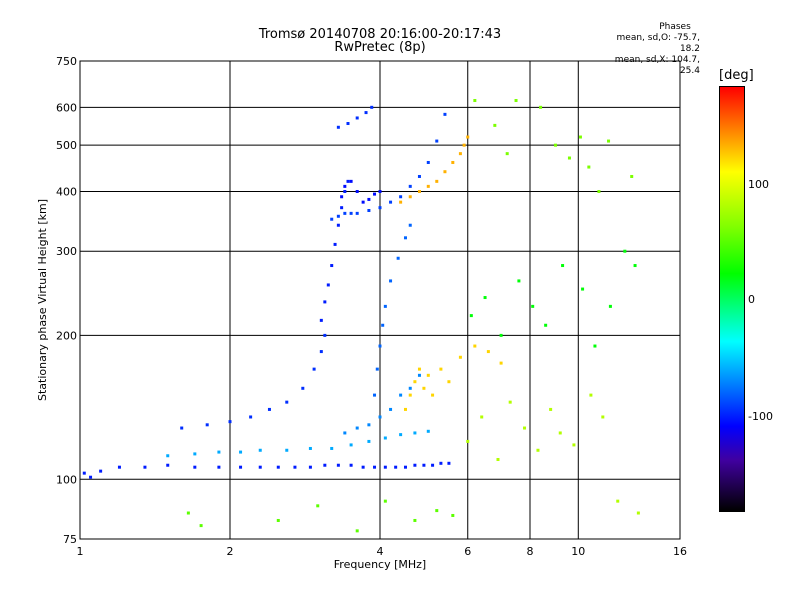 Image resolution: width=800 pixels, height=600 pixels. What do you see at coordinates (658, 43) in the screenshot?
I see `legend-line-o: mean, sd,O: -75.7, 18.2` at bounding box center [658, 43].